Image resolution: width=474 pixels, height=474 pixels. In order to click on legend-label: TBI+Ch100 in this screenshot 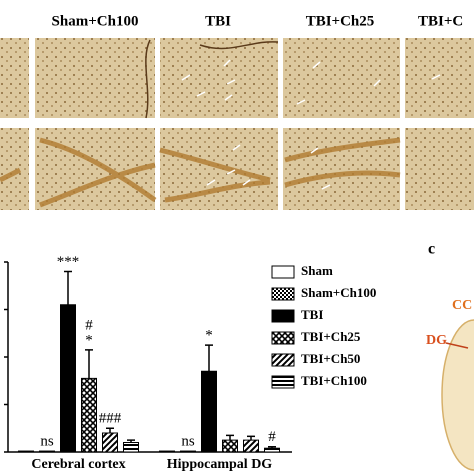, I will do `click(334, 380)`.